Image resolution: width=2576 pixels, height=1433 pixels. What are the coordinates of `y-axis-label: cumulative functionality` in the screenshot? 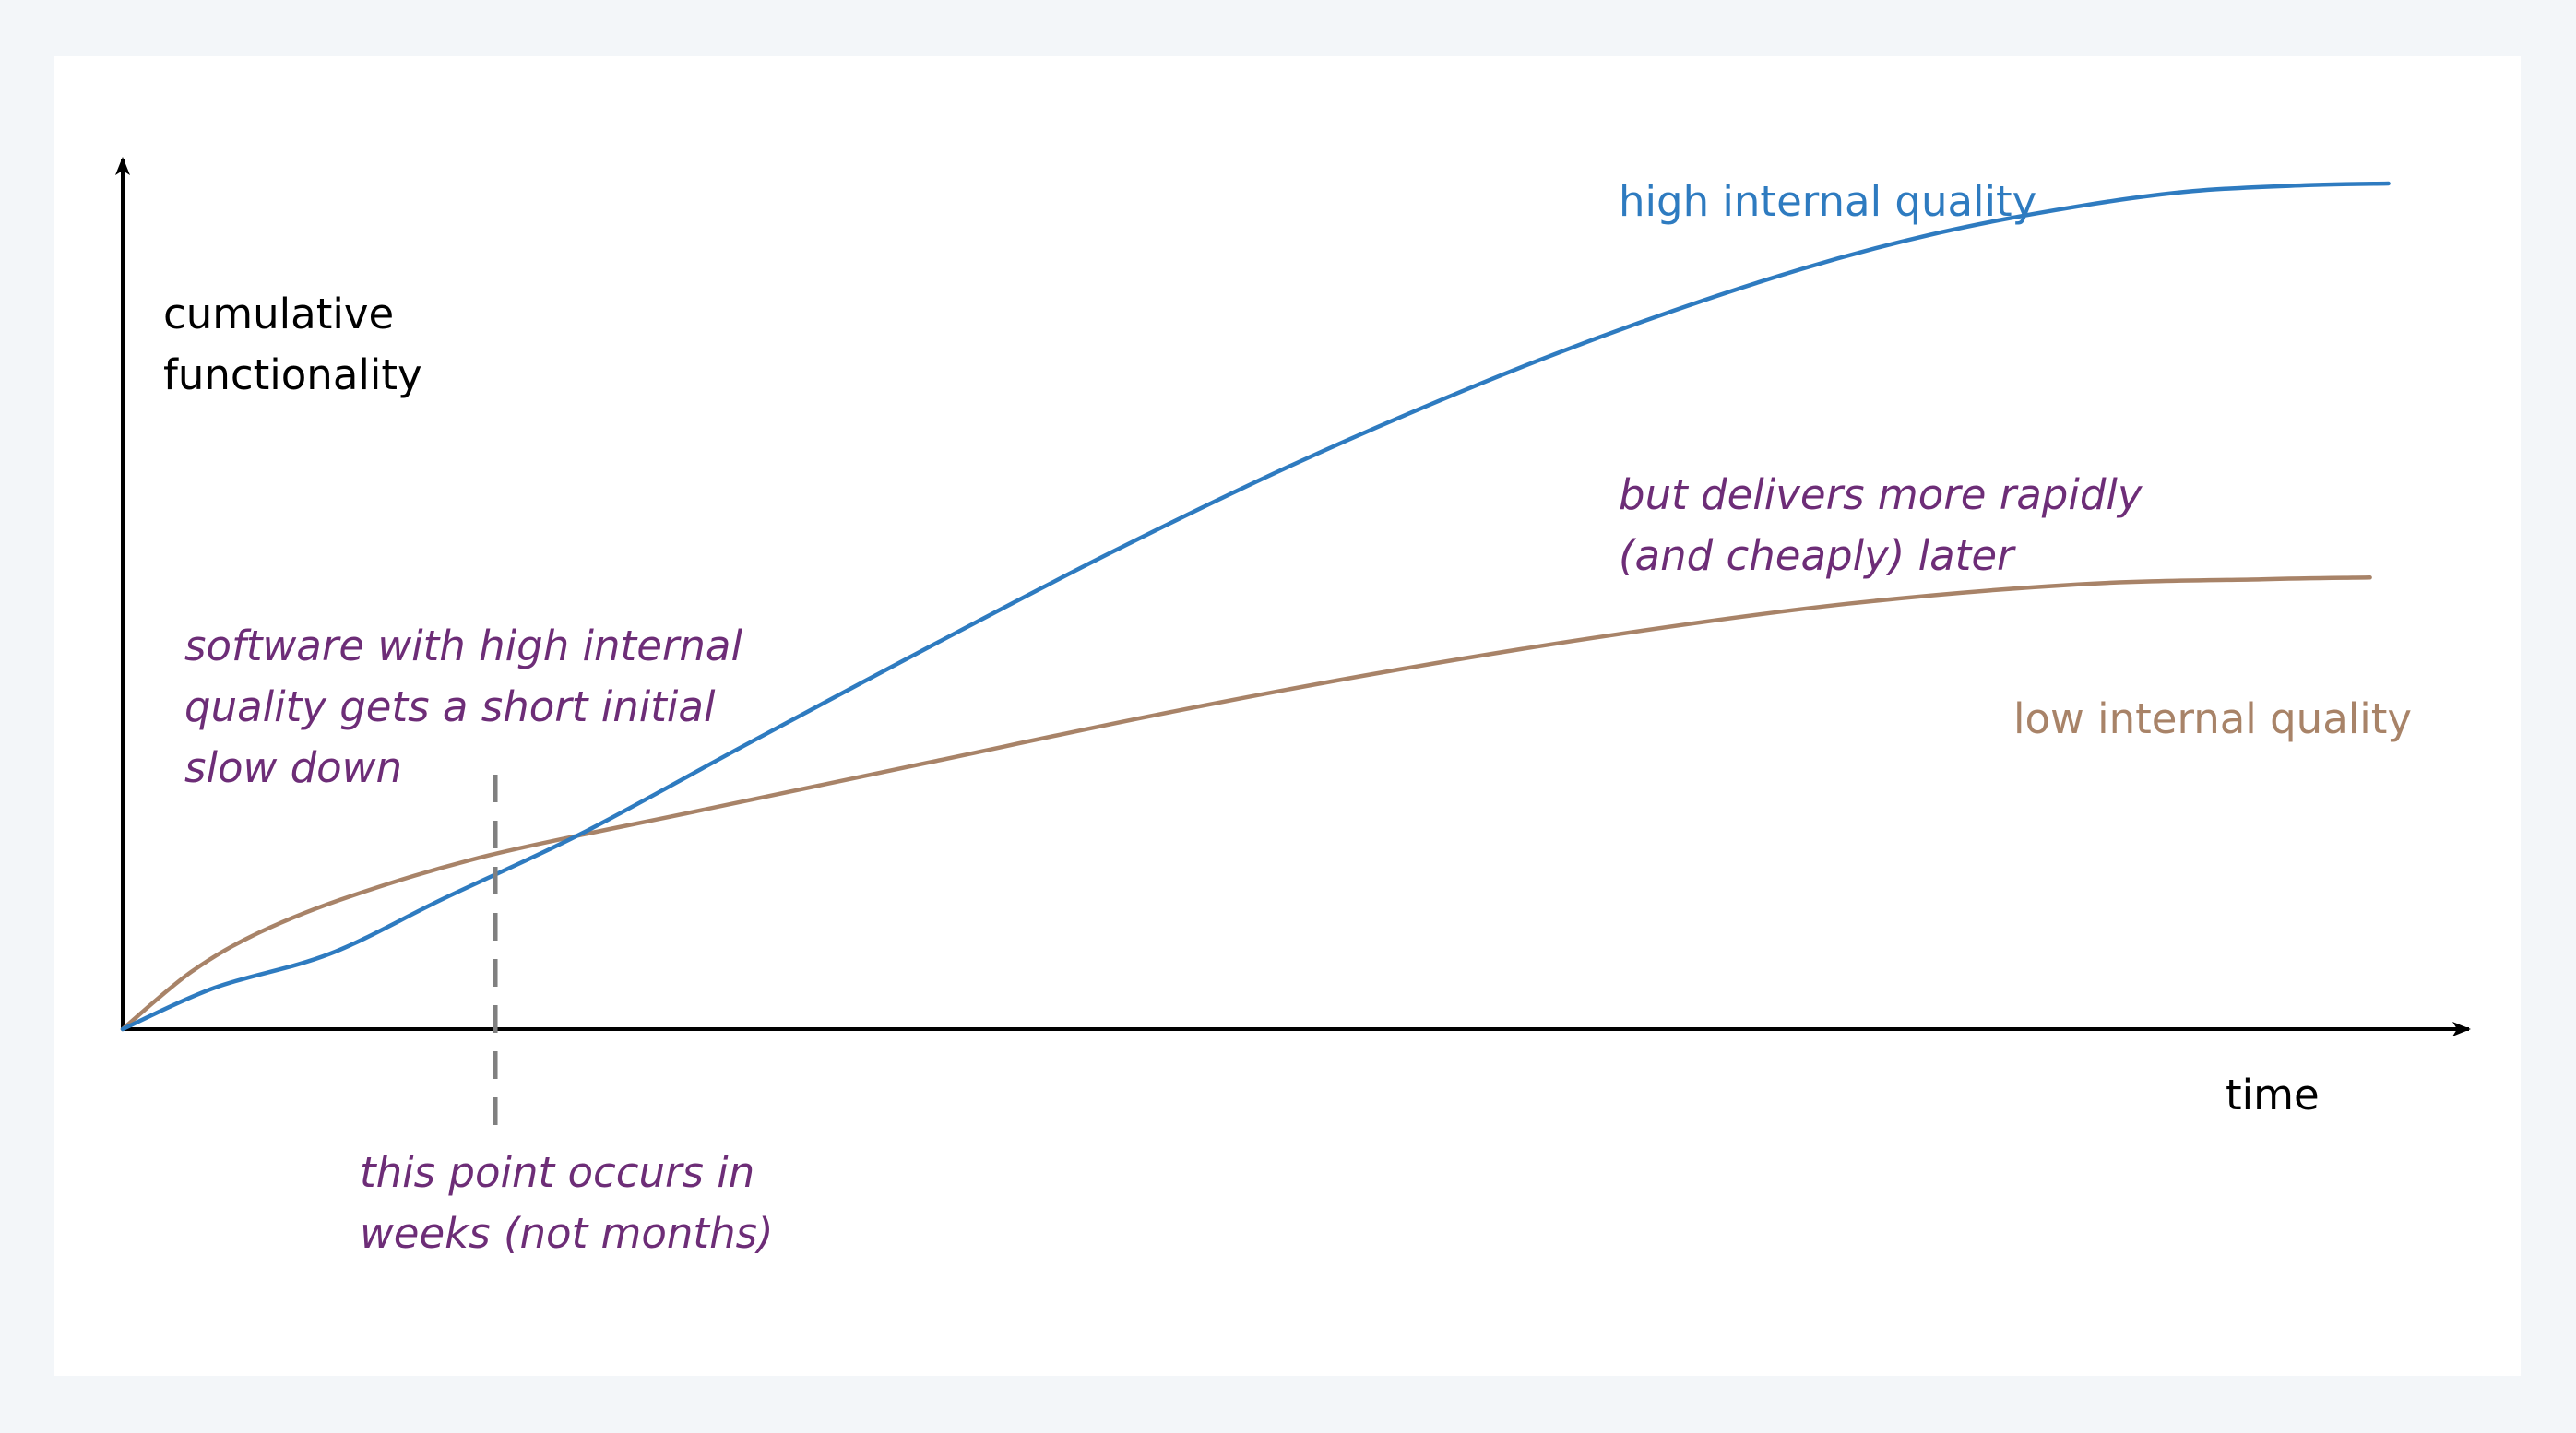 It's located at (292, 344).